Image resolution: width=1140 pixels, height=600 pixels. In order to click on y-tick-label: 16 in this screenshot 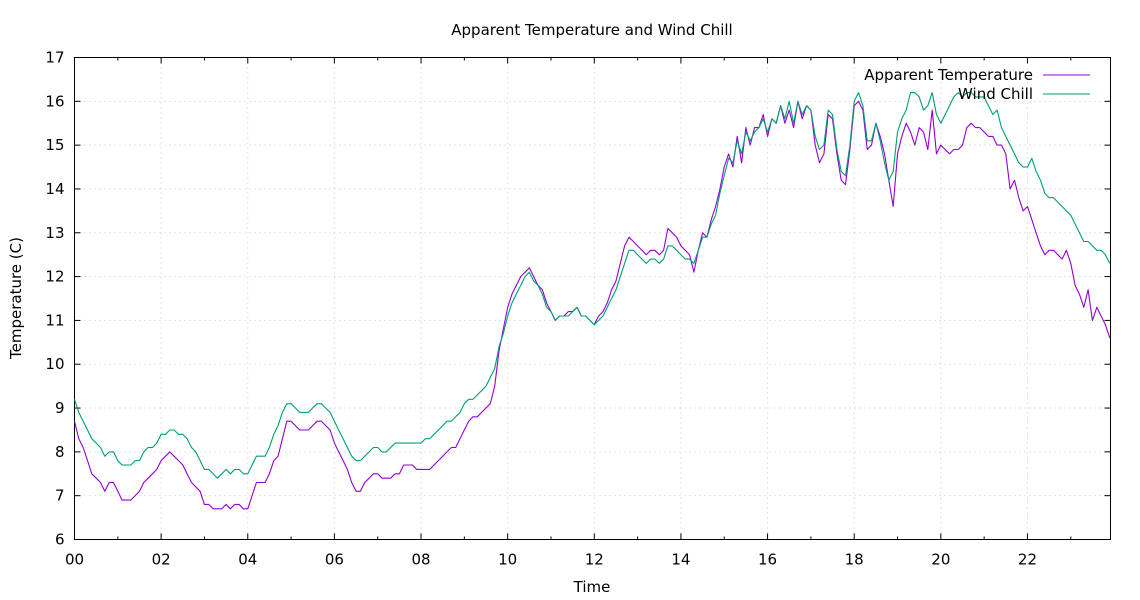, I will do `click(54, 101)`.